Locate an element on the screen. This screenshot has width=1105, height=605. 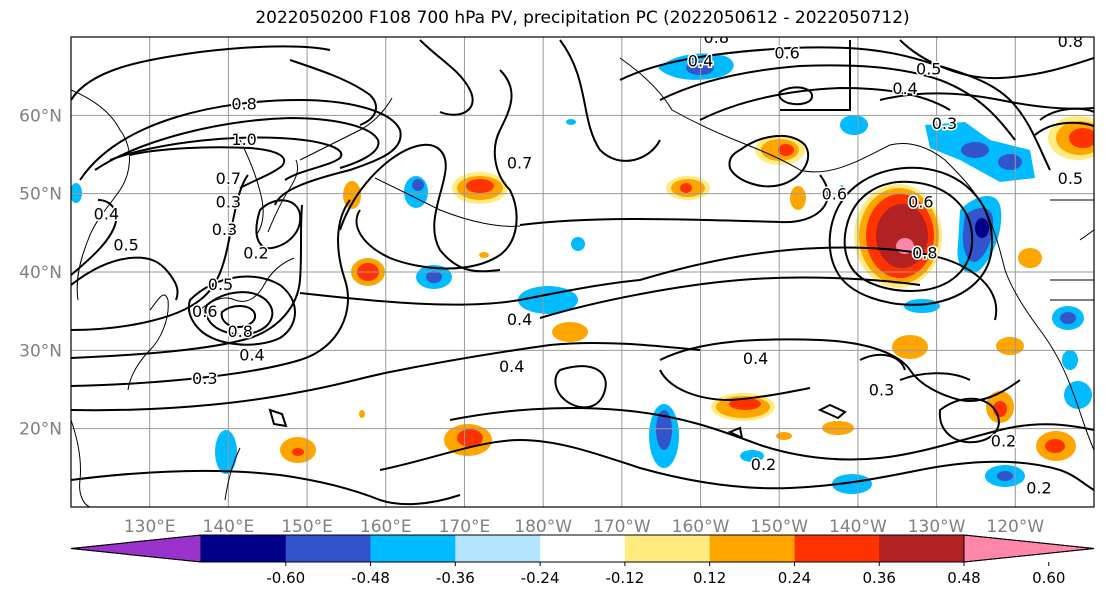
lat-tick-label: 20°N is located at coordinates (40, 430).